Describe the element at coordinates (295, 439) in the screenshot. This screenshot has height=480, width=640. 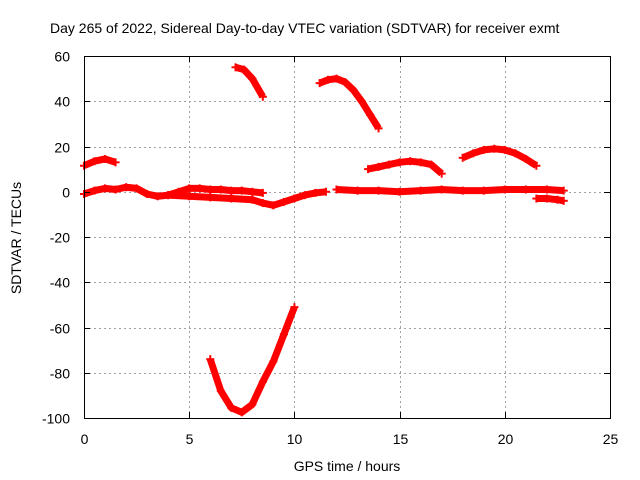
I see `x-tick-label: 10` at that location.